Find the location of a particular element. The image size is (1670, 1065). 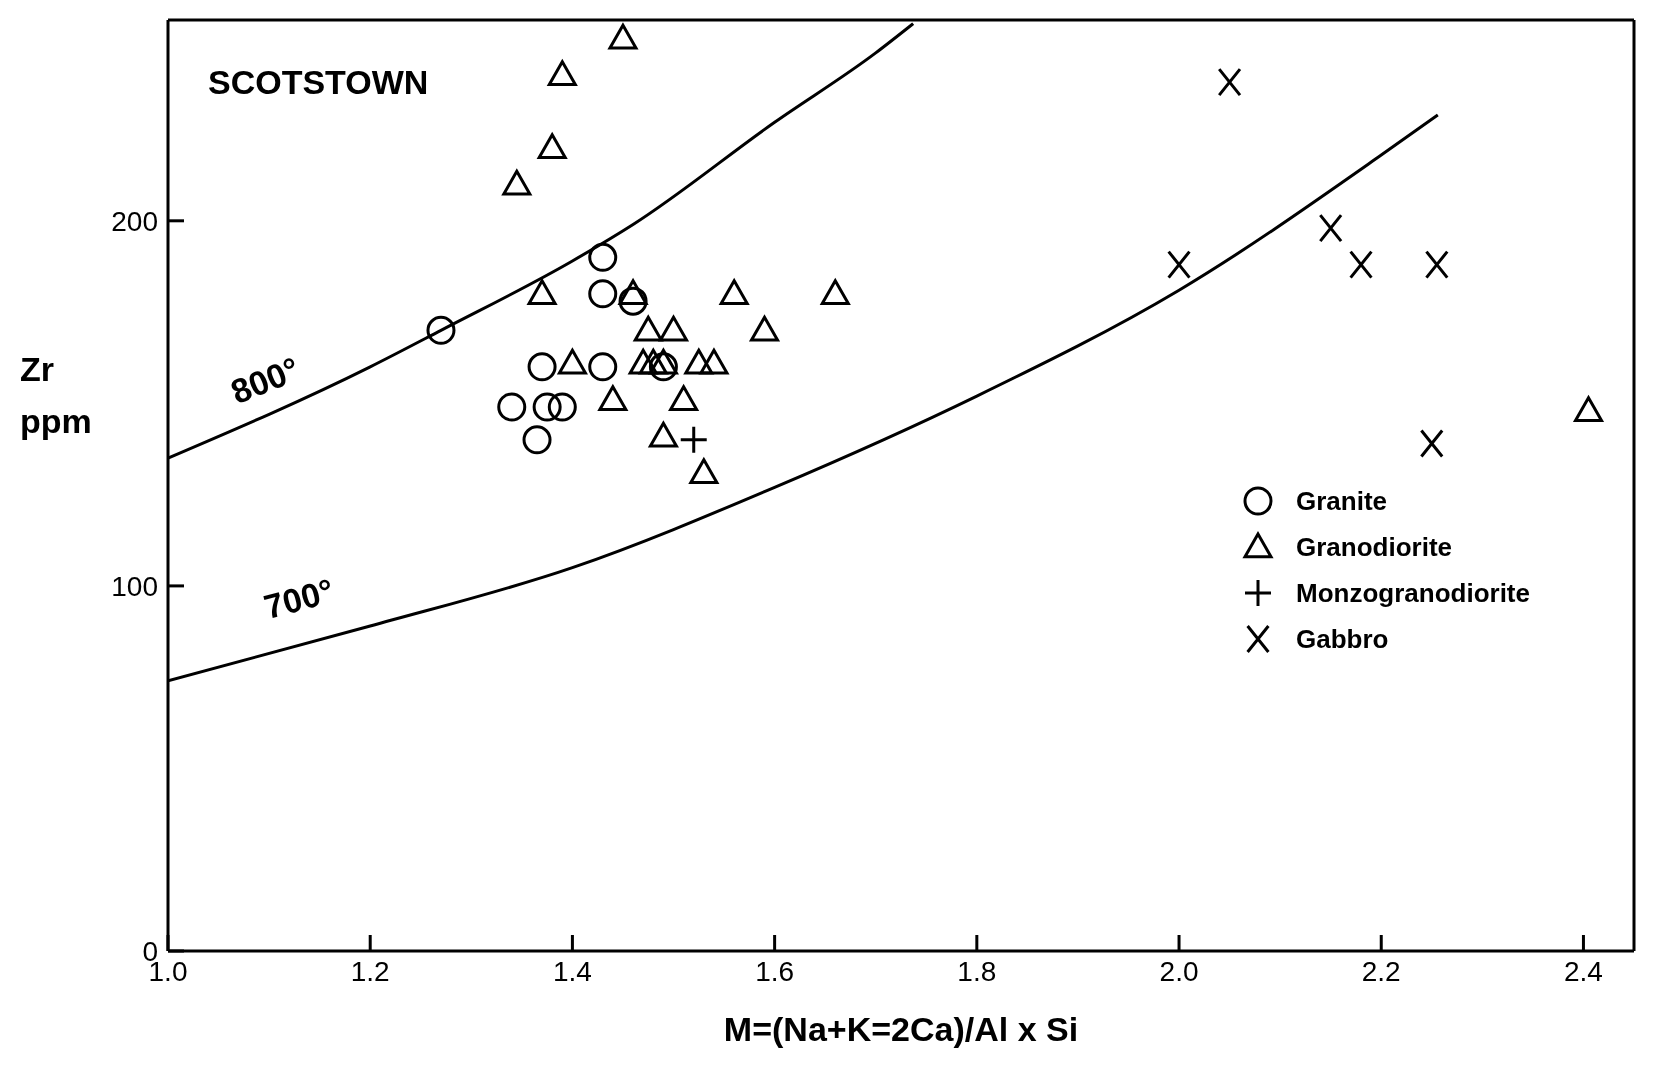

x-tick-label: 1.4 is located at coordinates (572, 971).